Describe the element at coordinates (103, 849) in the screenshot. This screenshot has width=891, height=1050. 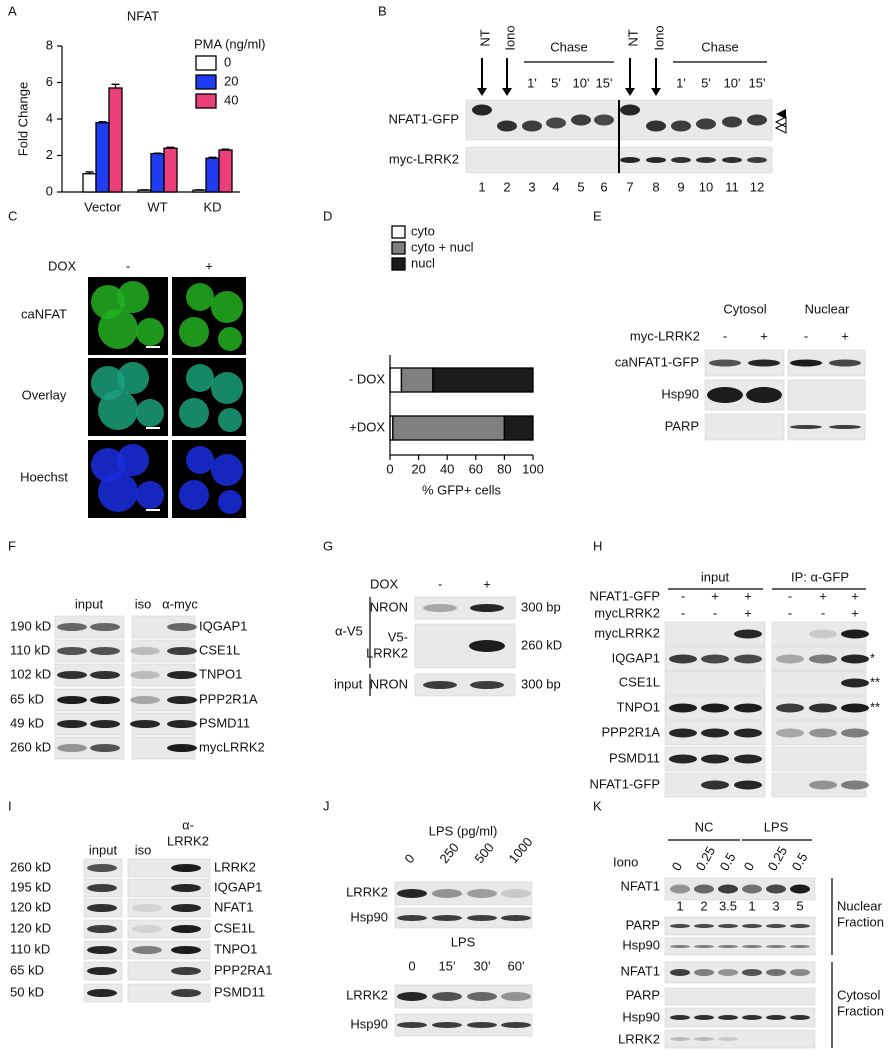
I see `lane-header: input` at that location.